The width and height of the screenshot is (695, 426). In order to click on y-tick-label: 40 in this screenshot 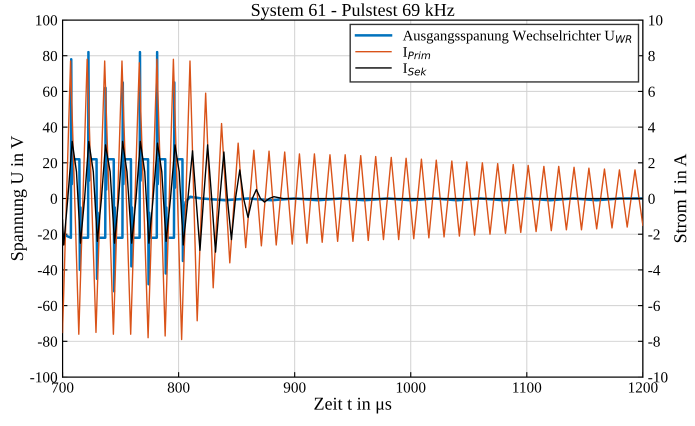, I will do `click(50, 127)`.